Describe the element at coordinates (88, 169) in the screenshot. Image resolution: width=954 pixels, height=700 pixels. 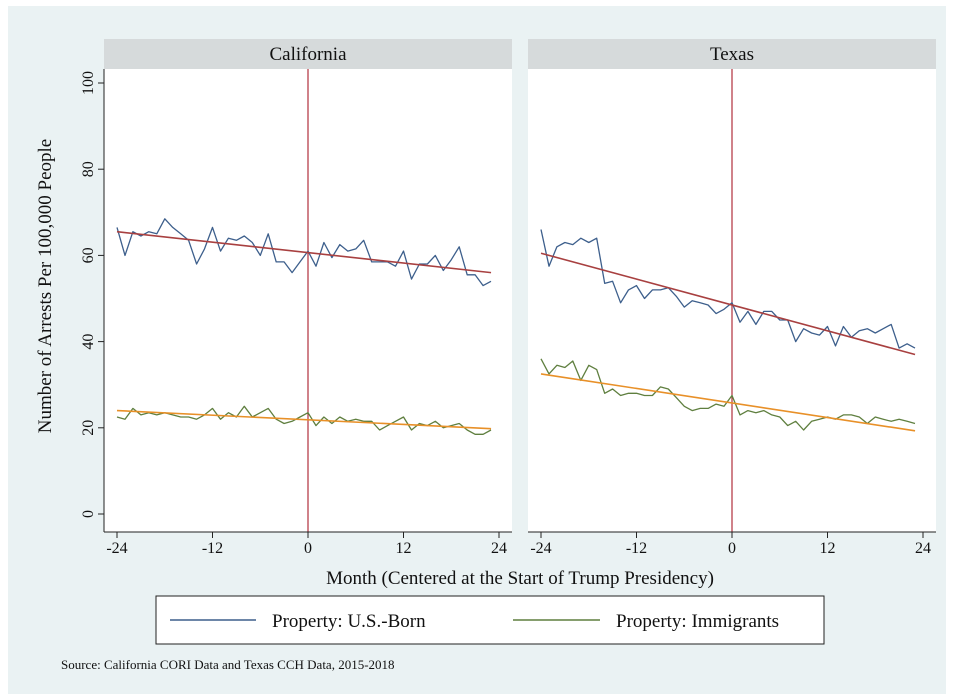
I see `y-tick-label-80: 80` at that location.